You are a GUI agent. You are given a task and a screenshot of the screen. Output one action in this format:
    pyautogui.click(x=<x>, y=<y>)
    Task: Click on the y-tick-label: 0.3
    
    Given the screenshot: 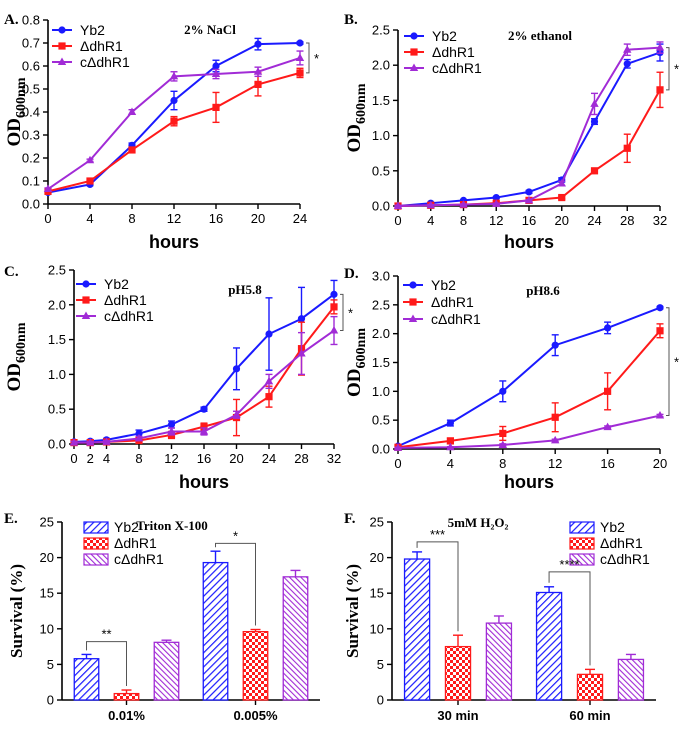 What is the action you would take?
    pyautogui.click(x=31, y=135)
    